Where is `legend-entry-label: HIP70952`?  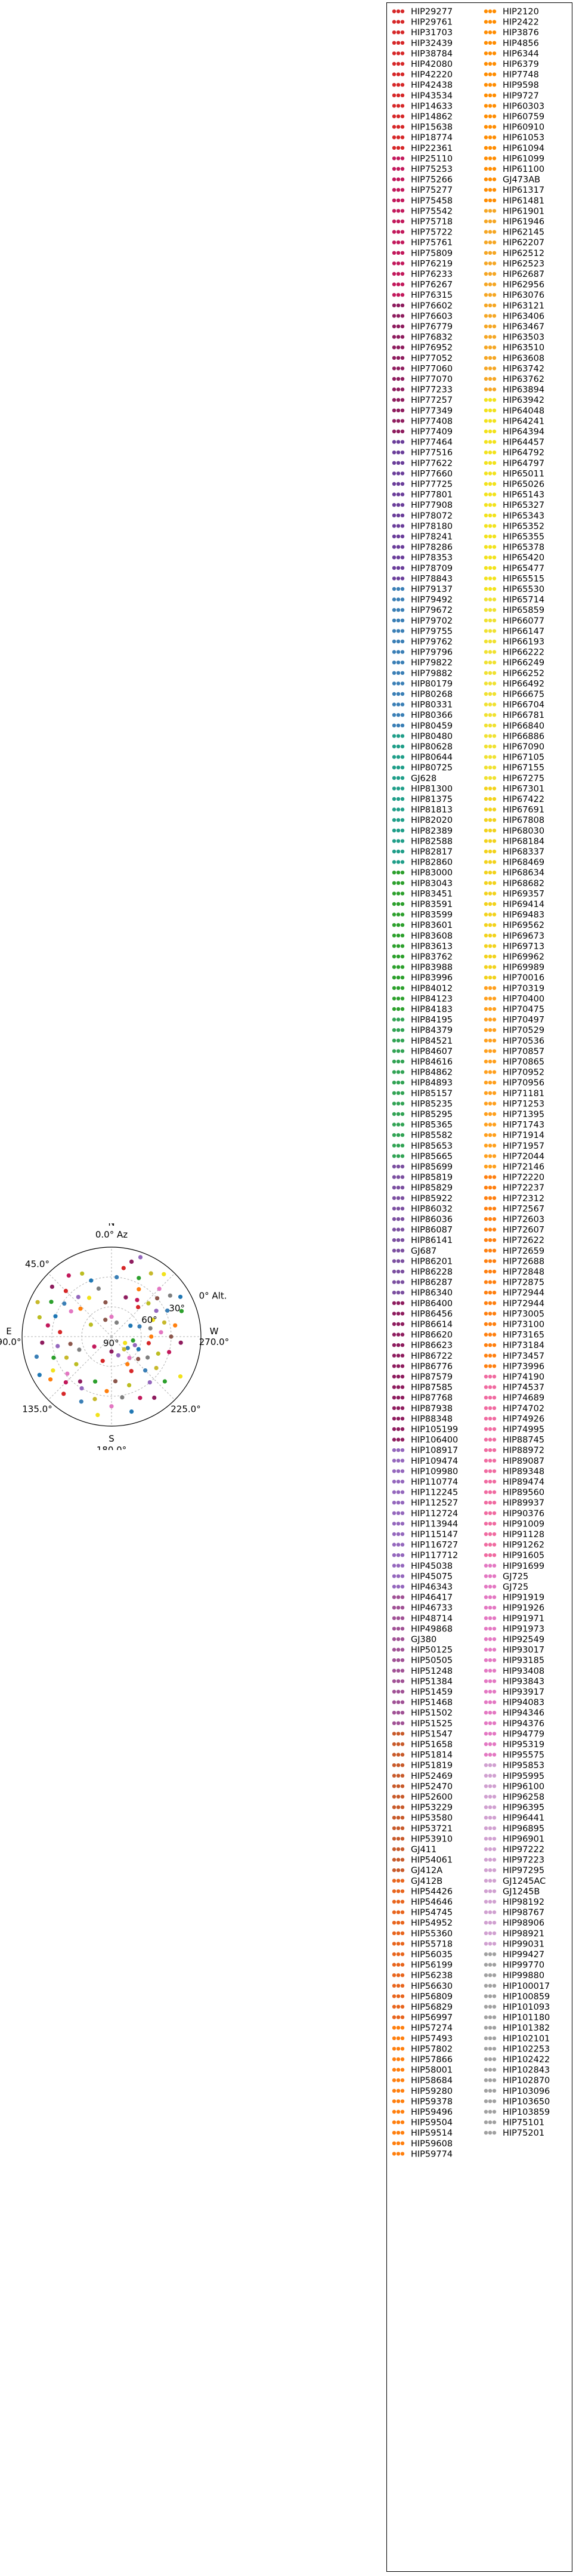 legend-entry-label: HIP70952 is located at coordinates (523, 1073).